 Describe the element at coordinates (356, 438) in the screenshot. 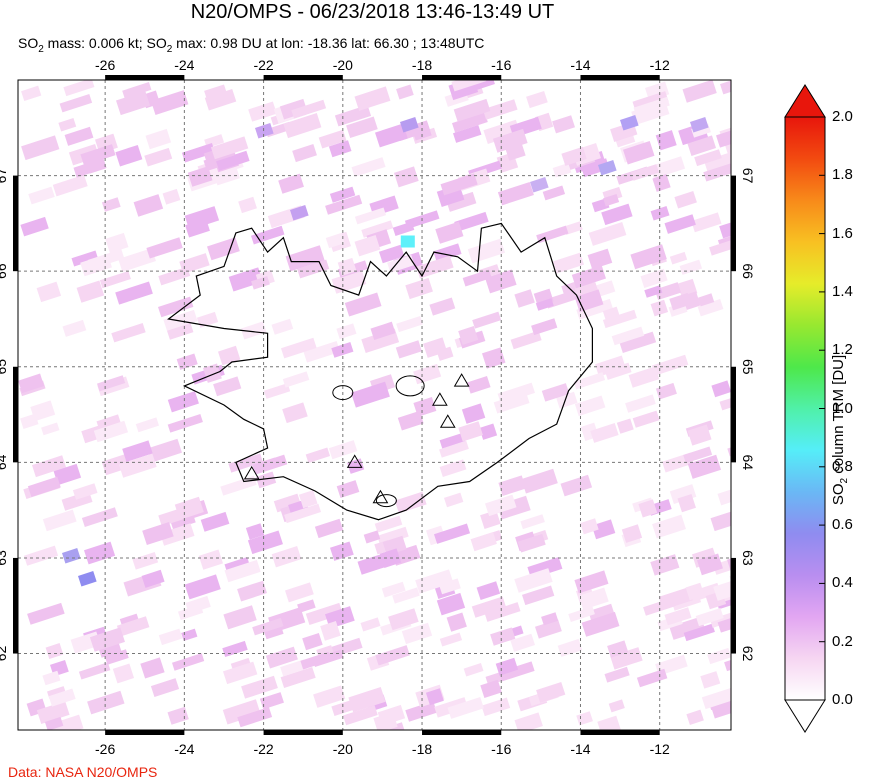

I see `volcano-markers` at that location.